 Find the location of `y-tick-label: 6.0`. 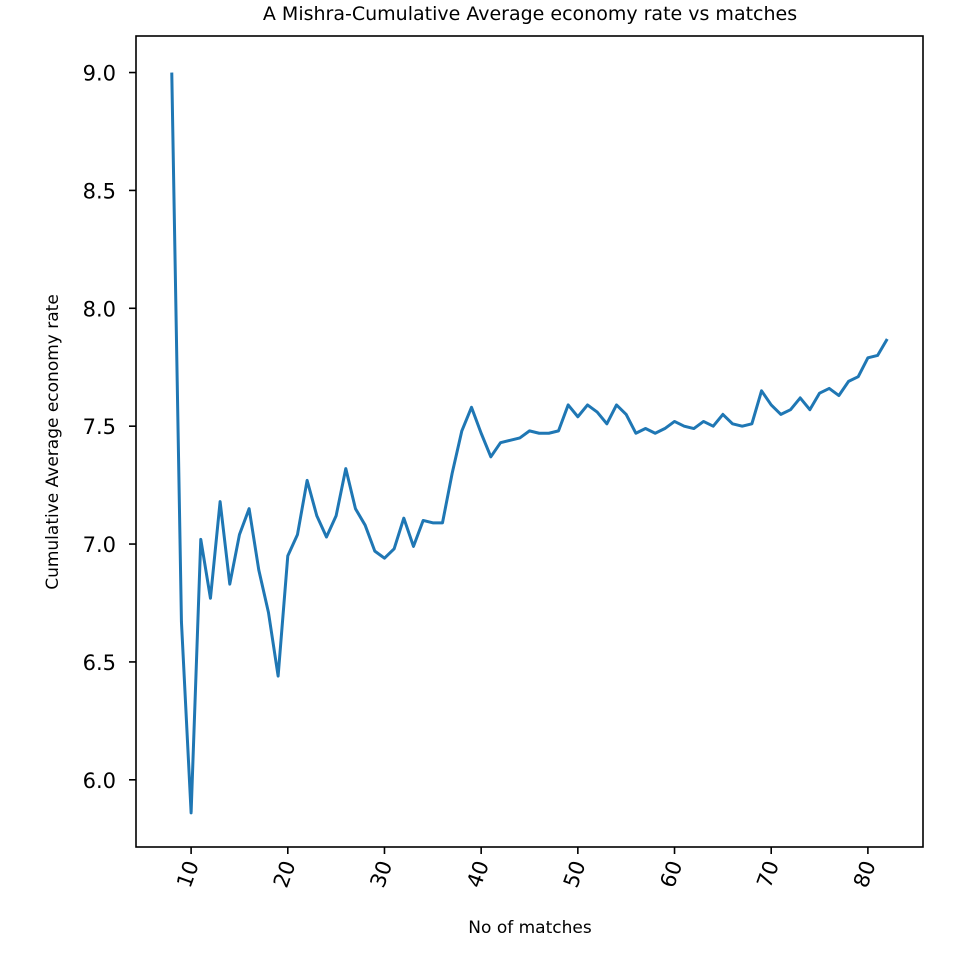

y-tick-label: 6.0 is located at coordinates (99, 781).